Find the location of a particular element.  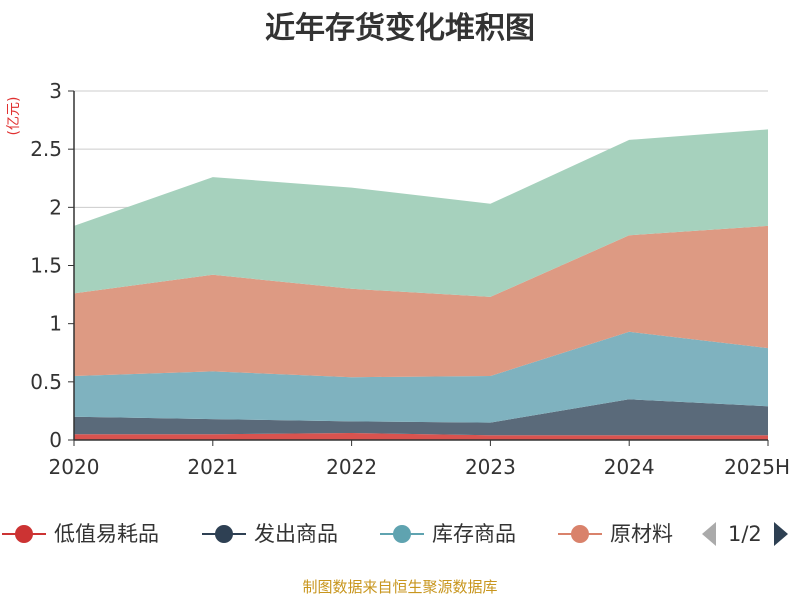

y-tick-label: 0 is located at coordinates (55, 440).